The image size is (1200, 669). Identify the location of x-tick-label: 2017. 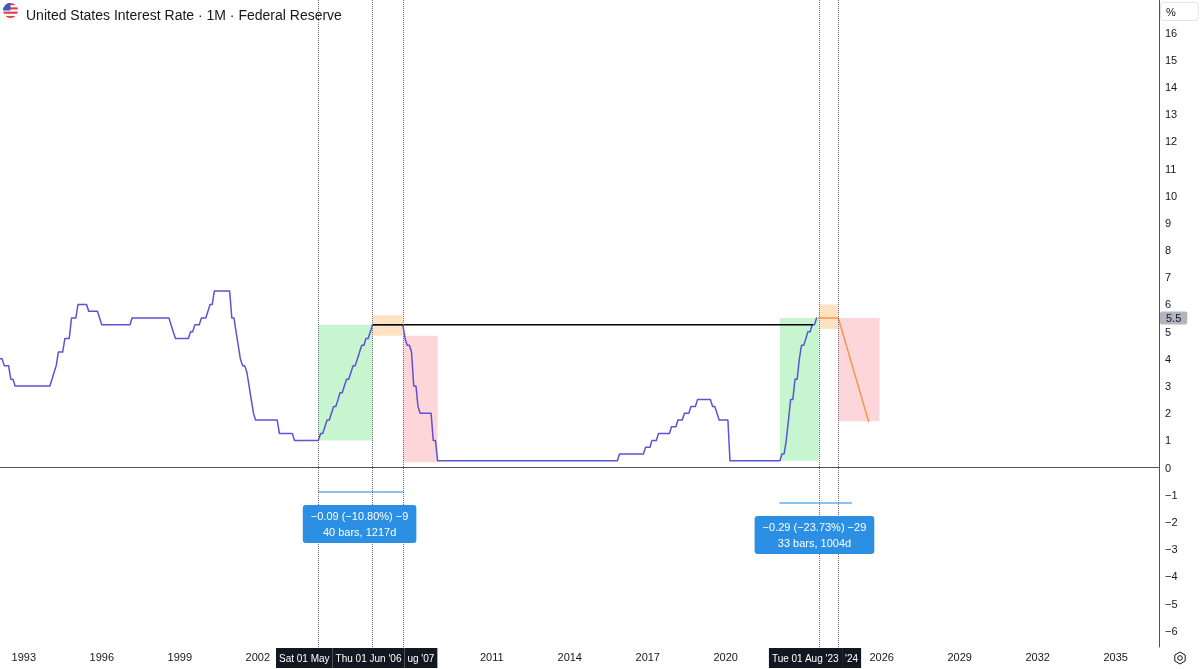
(647, 656).